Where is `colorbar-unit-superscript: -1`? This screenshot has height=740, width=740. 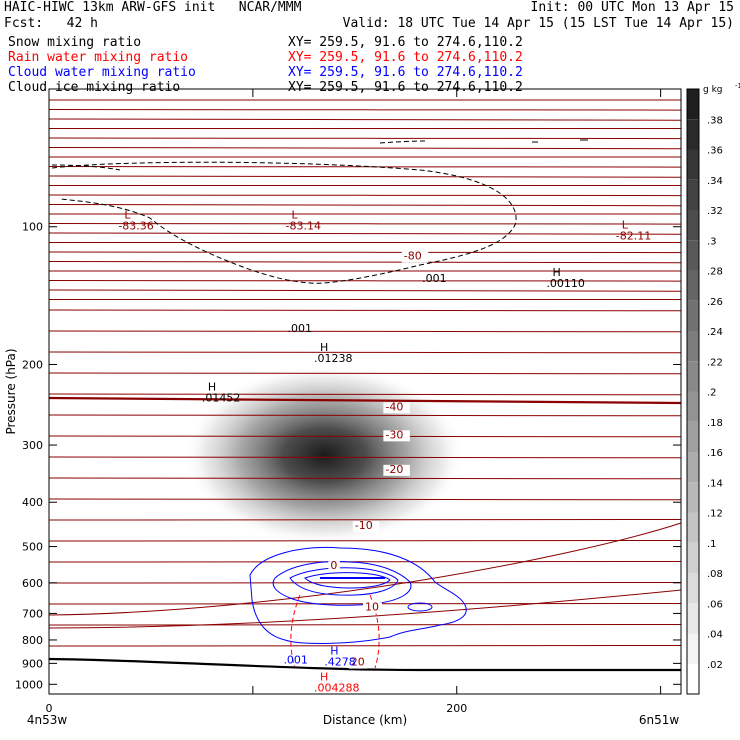 colorbar-unit-superscript: -1 is located at coordinates (737, 86).